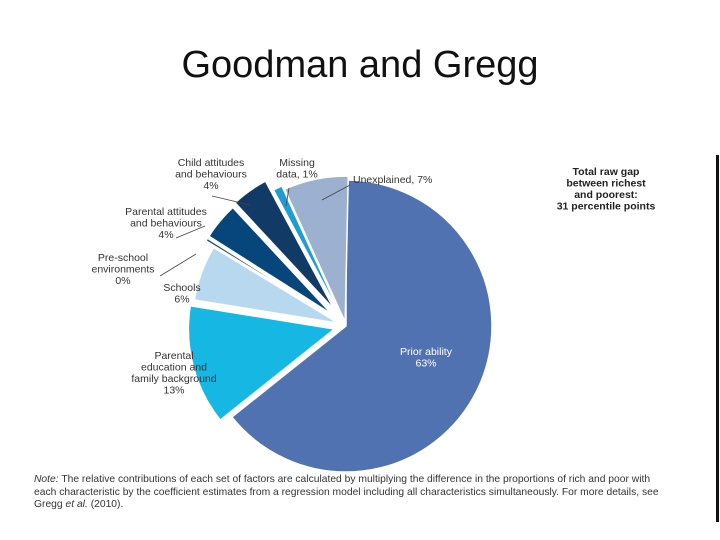  Describe the element at coordinates (296, 169) in the screenshot. I see `slice-label-6: Missing data, 1%` at that location.